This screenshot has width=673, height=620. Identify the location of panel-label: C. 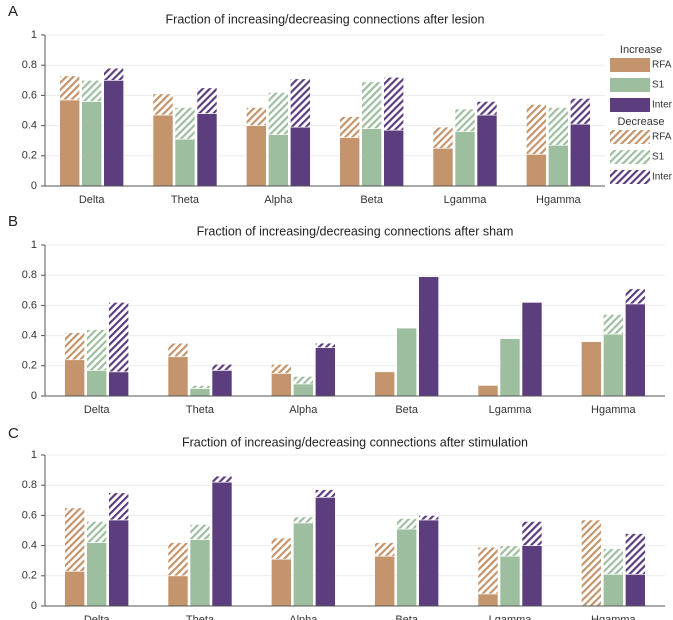
(13, 433).